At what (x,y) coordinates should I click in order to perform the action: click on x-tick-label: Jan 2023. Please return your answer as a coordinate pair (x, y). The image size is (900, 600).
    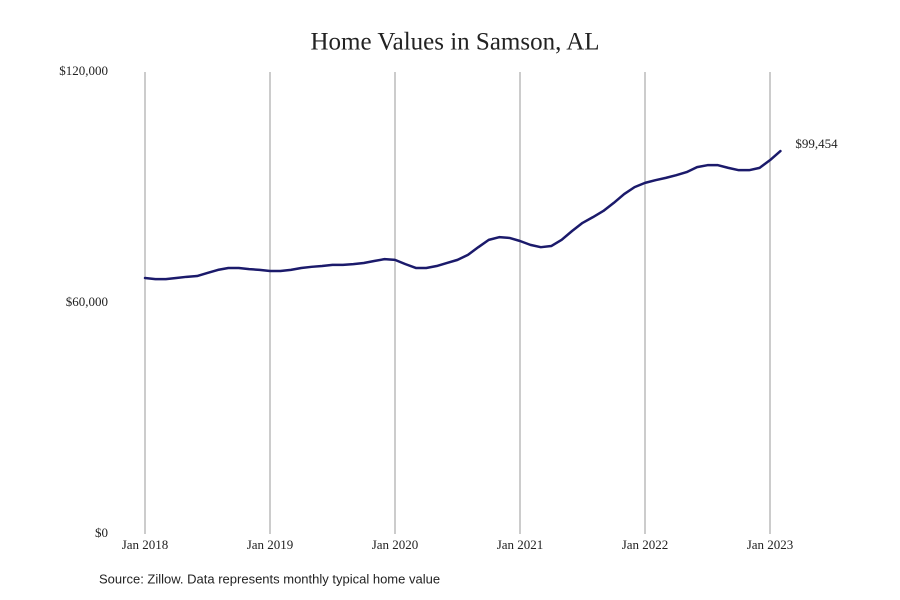
    Looking at the image, I should click on (770, 544).